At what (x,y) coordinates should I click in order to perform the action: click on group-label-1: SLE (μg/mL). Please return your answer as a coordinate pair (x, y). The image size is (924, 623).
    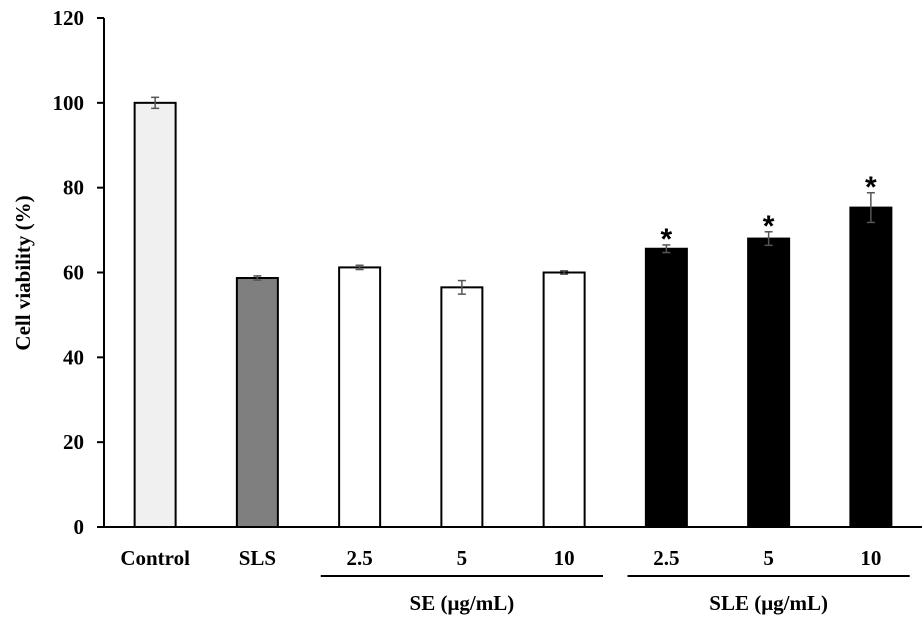
    Looking at the image, I should click on (768, 603).